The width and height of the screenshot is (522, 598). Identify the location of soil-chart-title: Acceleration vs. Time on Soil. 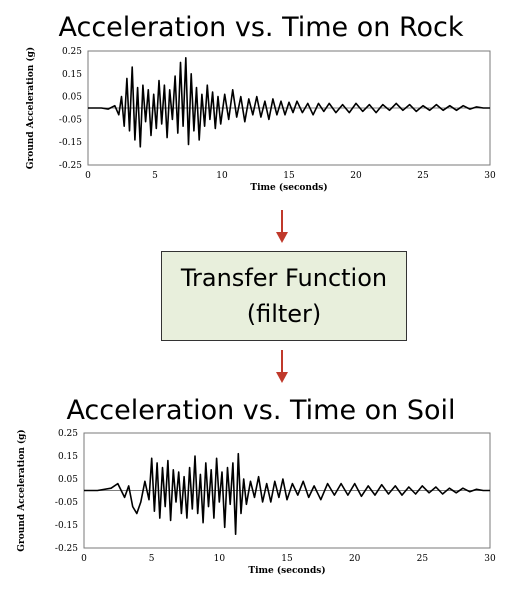
(261, 410).